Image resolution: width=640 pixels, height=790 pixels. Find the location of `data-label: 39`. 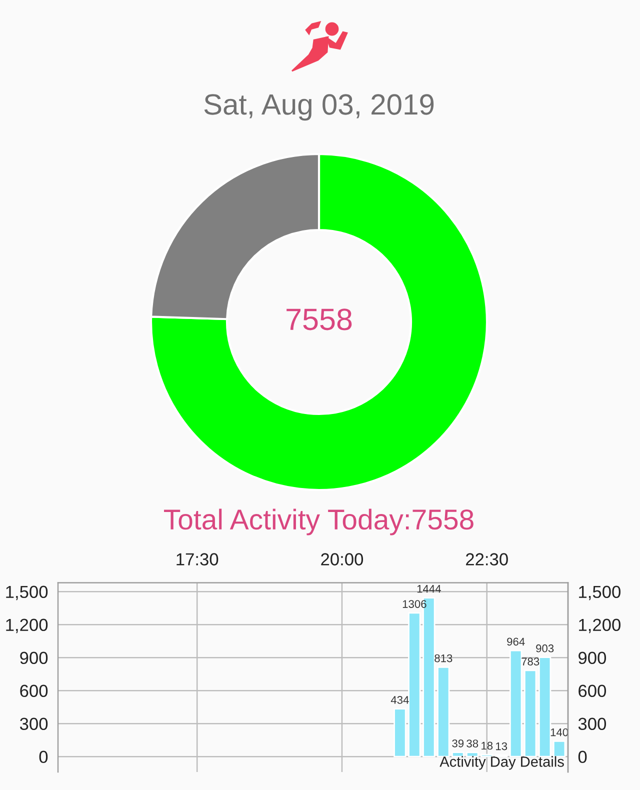

data-label: 39 is located at coordinates (458, 743).